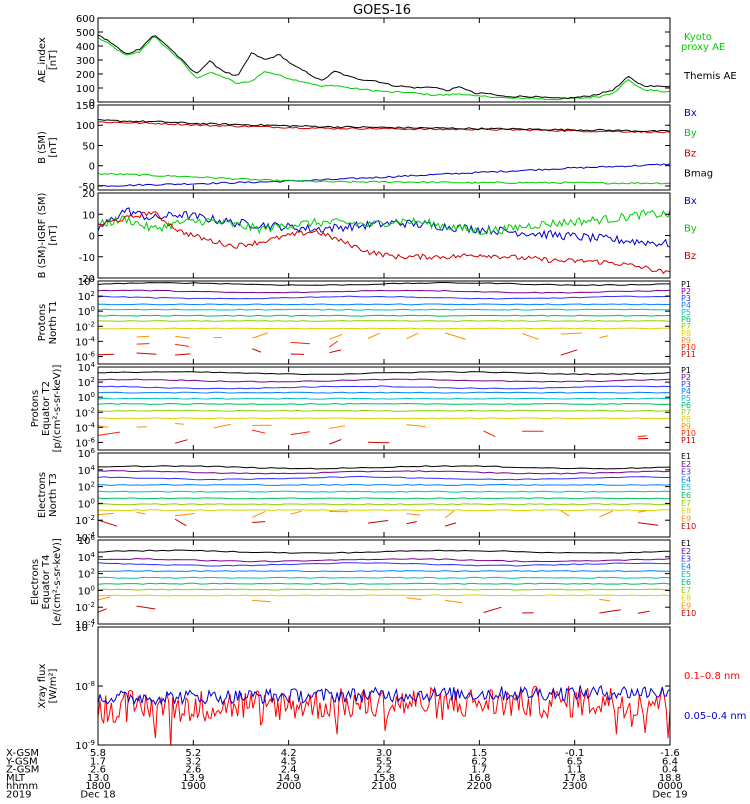 The height and width of the screenshot is (804, 750). I want to click on legend-label: E1, so click(686, 543).